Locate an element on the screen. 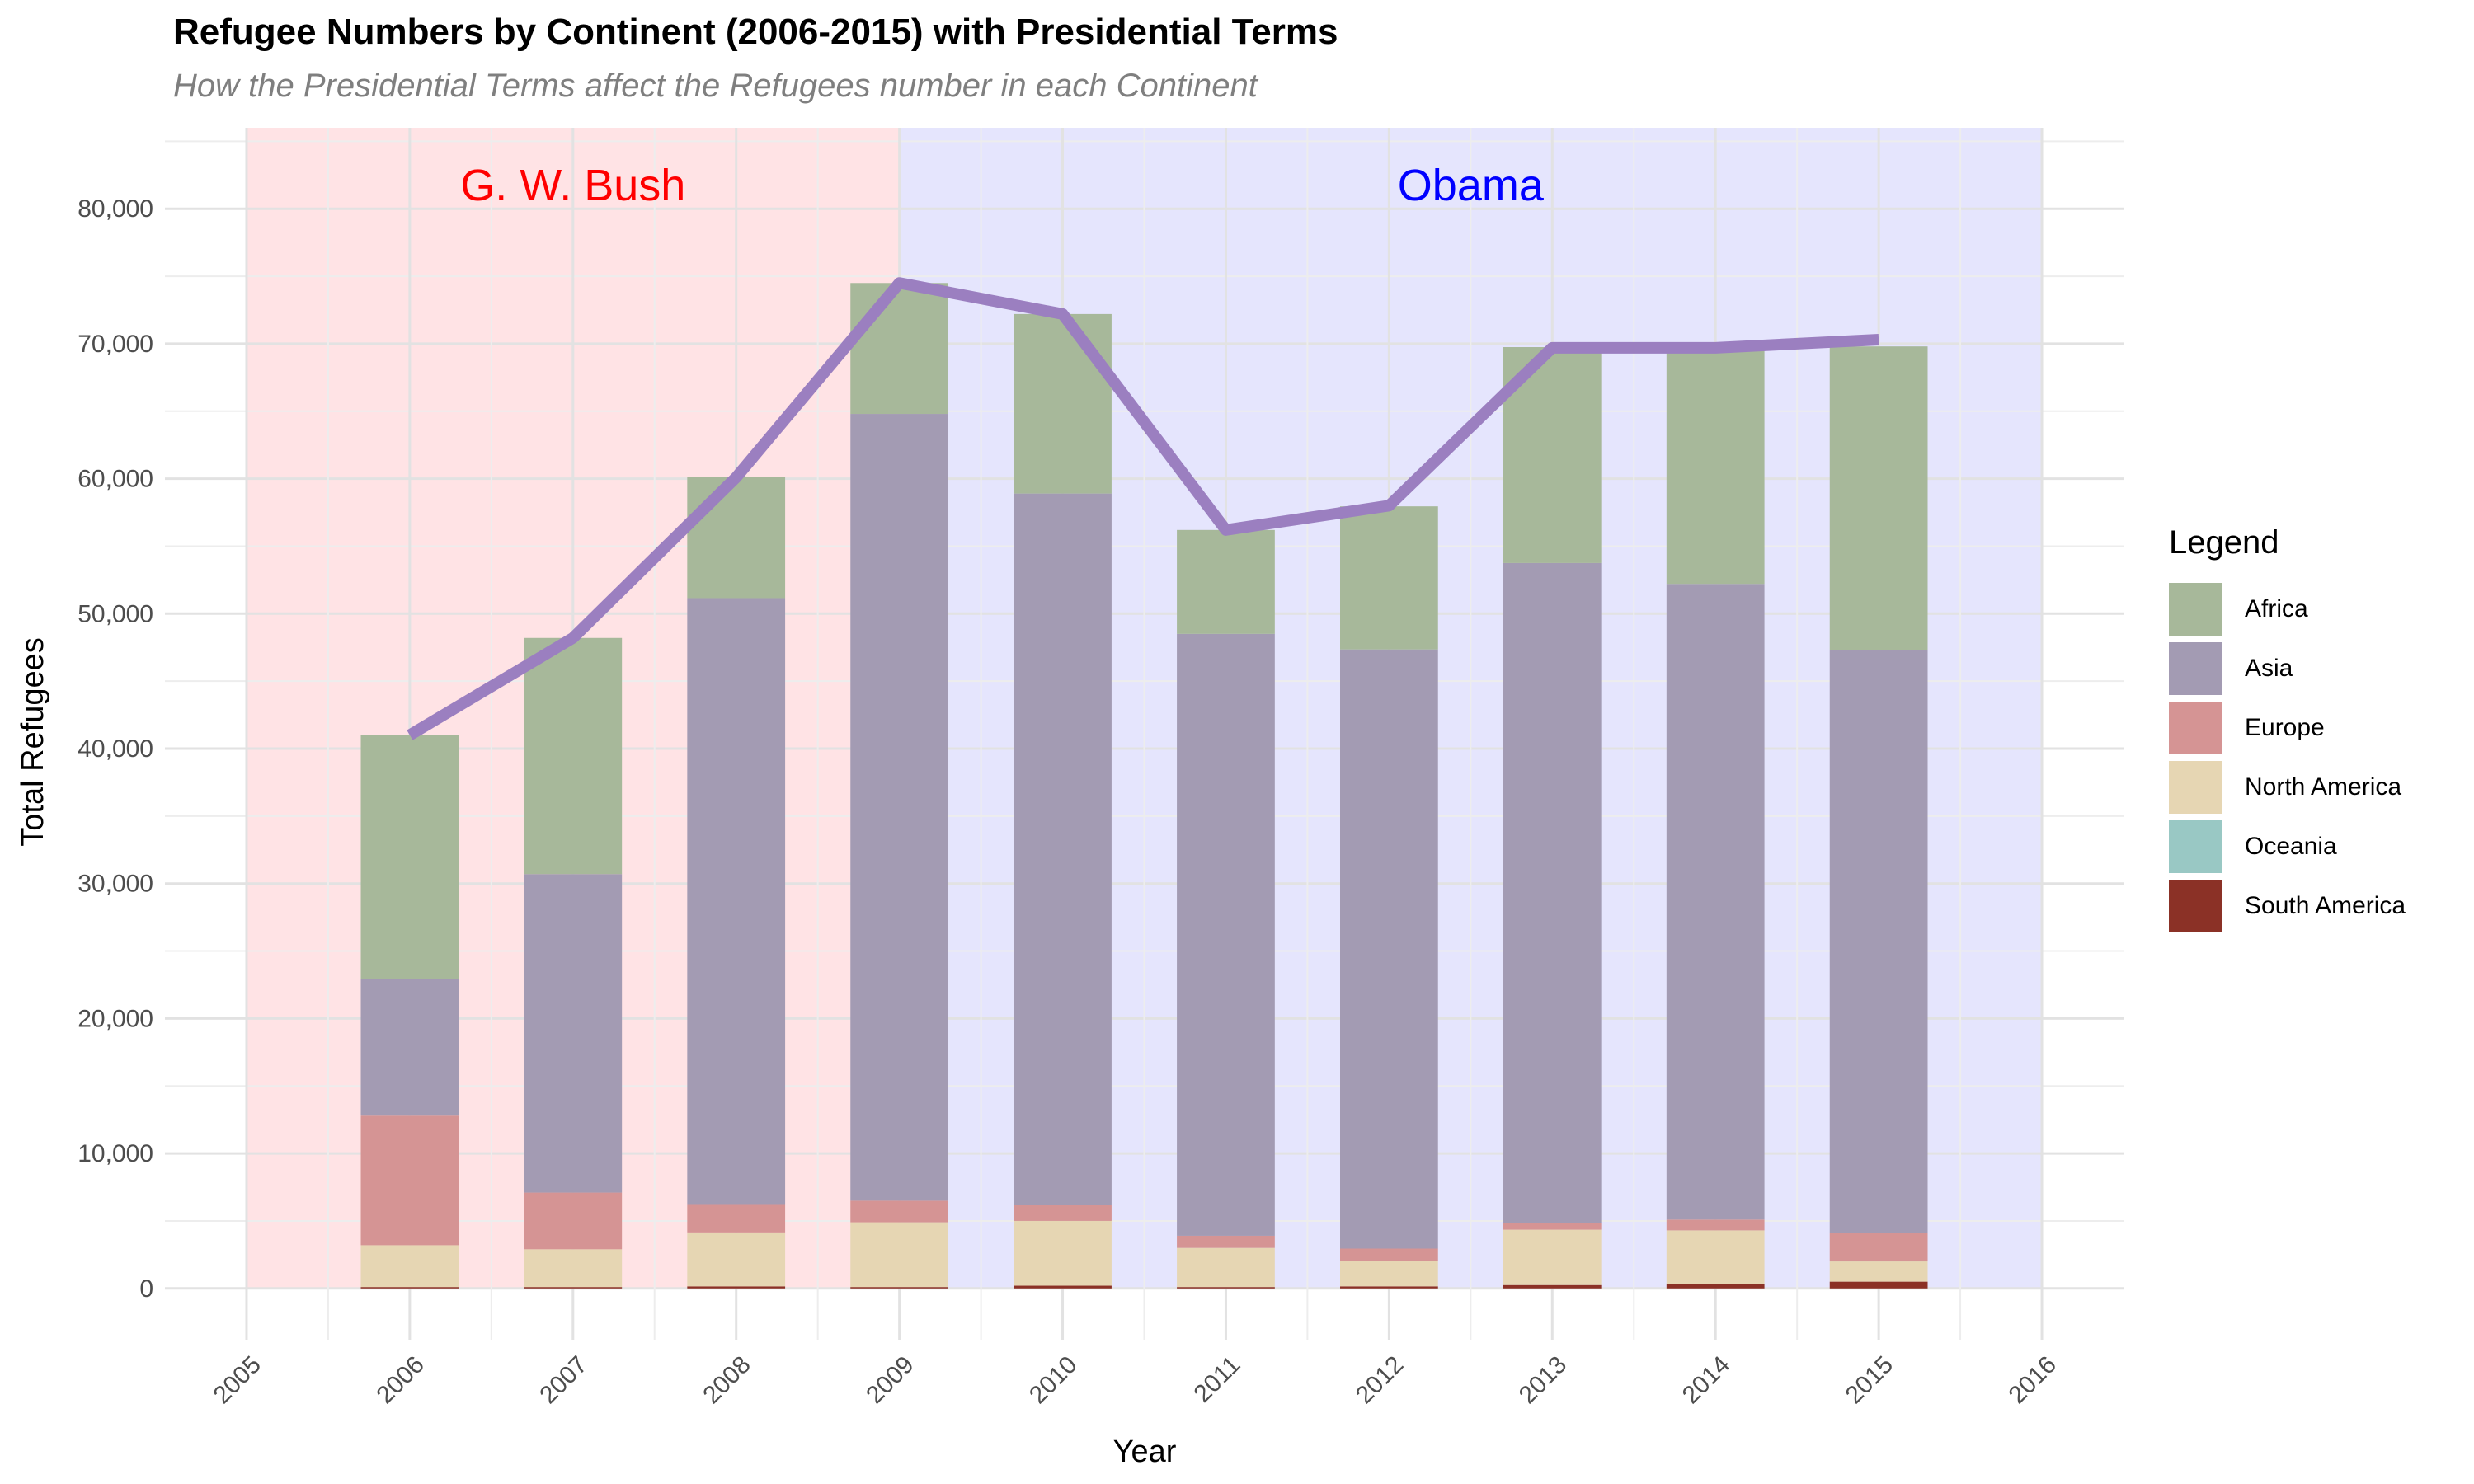 This screenshot has width=2474, height=1484. y-tick-label: 10,000 is located at coordinates (115, 1153).